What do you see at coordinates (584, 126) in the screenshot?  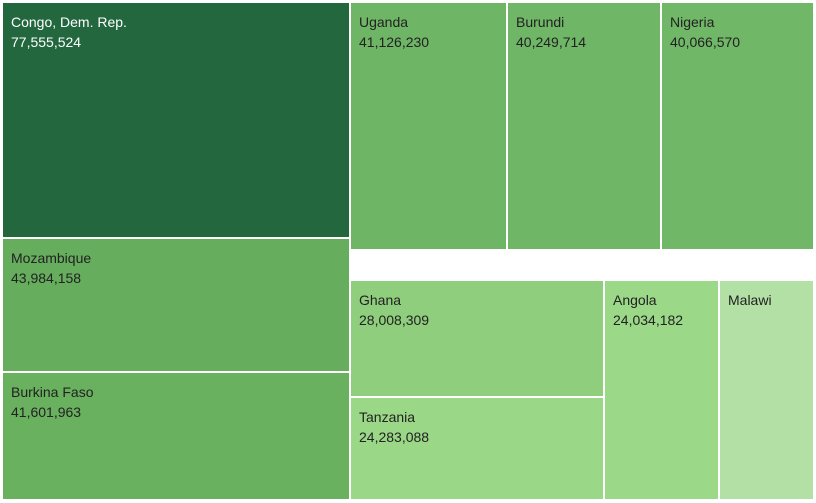 I see `treemap-tile: Burundi 40,249,714` at bounding box center [584, 126].